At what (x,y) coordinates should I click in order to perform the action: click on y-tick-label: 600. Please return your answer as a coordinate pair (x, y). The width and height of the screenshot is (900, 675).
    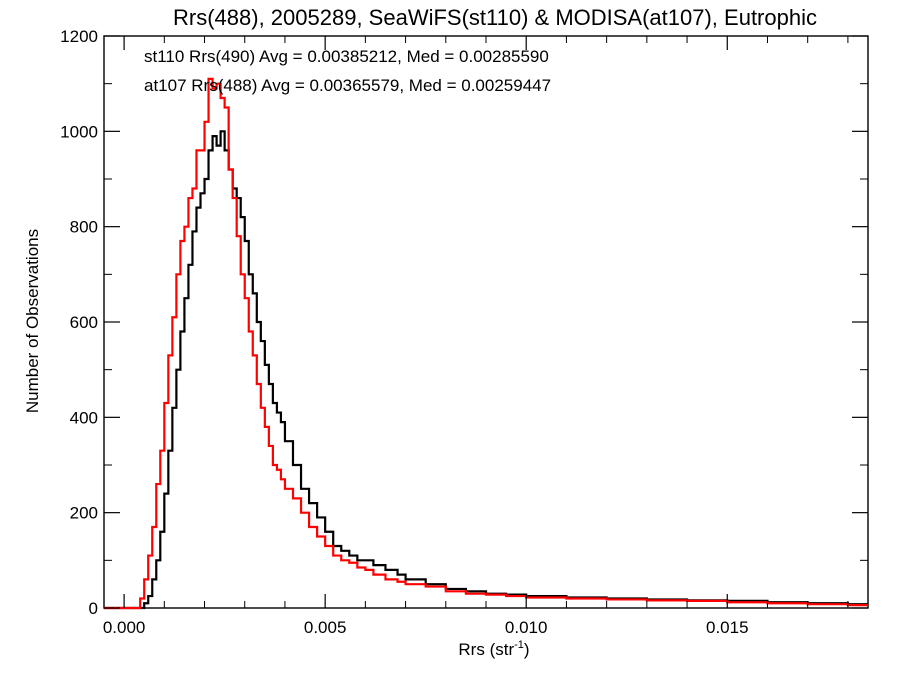
    Looking at the image, I should click on (84, 322).